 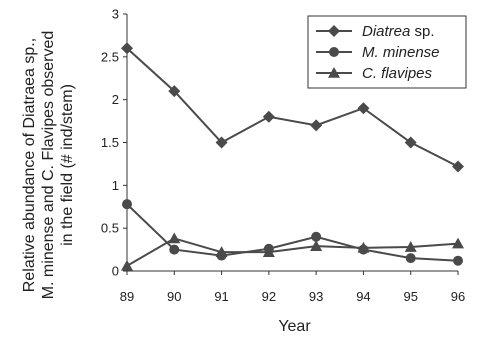 I want to click on y-tick-label: 1, so click(x=115, y=185).